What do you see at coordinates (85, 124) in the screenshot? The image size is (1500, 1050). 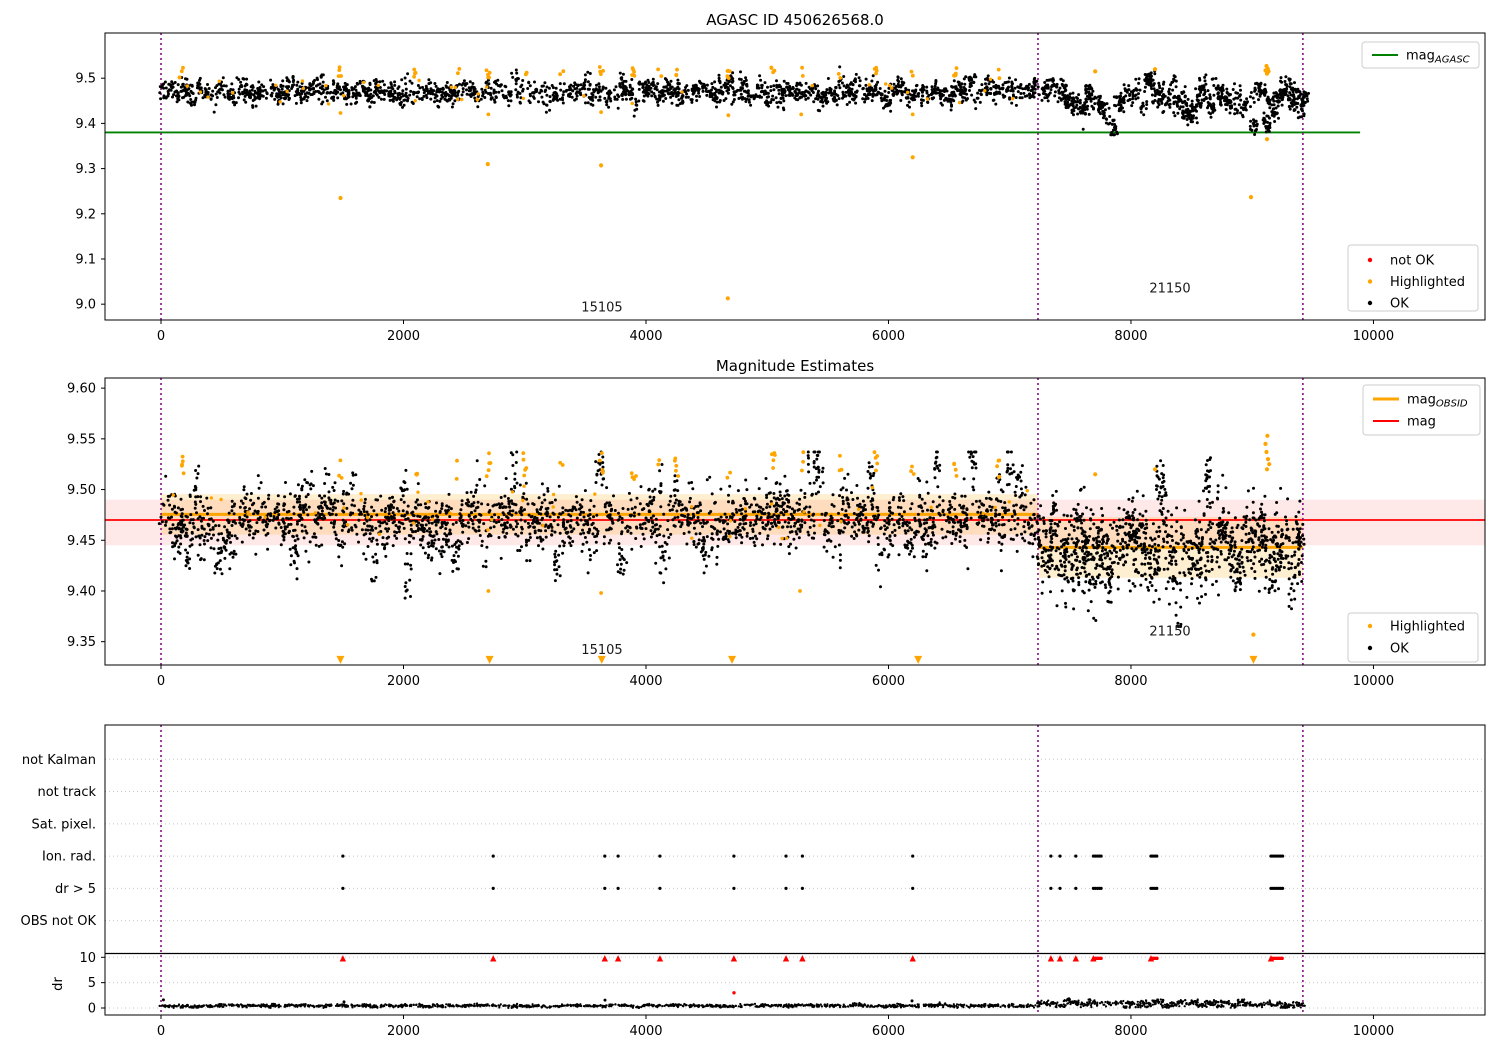 I see `y-tick-label: 9.4` at bounding box center [85, 124].